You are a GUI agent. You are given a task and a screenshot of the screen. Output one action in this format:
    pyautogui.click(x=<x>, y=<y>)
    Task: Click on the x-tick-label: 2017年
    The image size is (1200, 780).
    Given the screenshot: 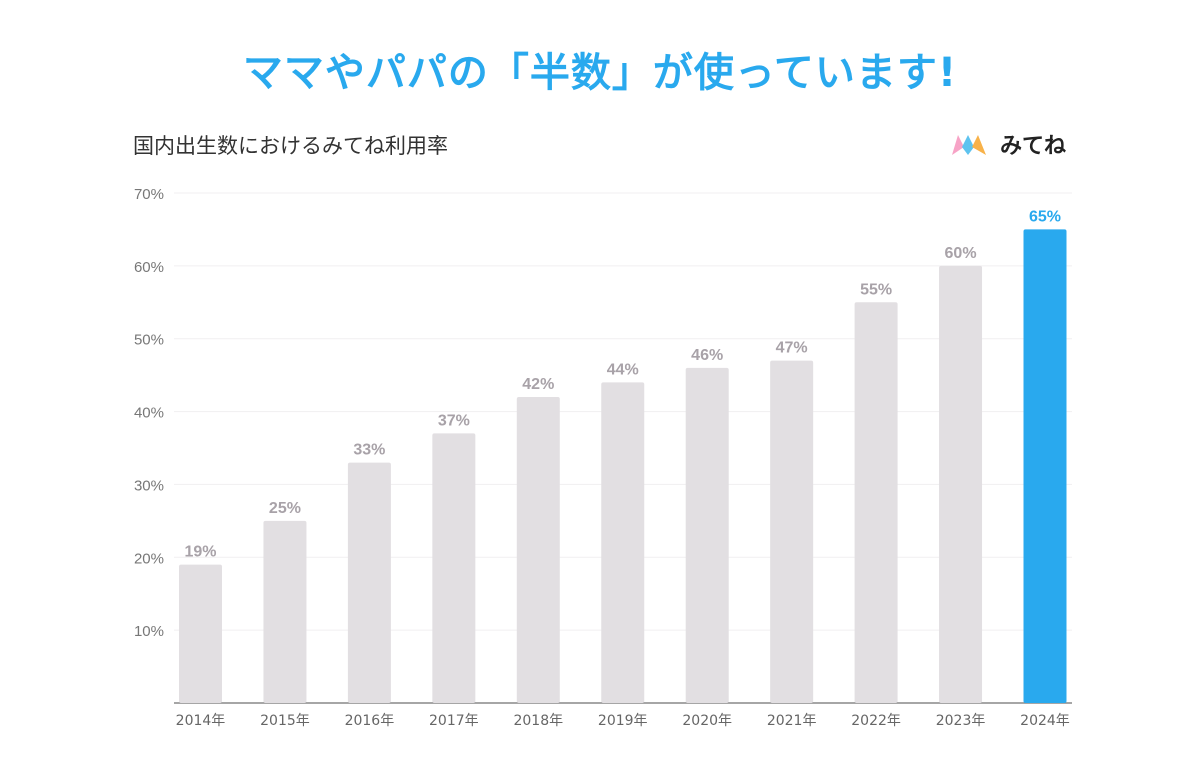 What is the action you would take?
    pyautogui.click(x=454, y=721)
    